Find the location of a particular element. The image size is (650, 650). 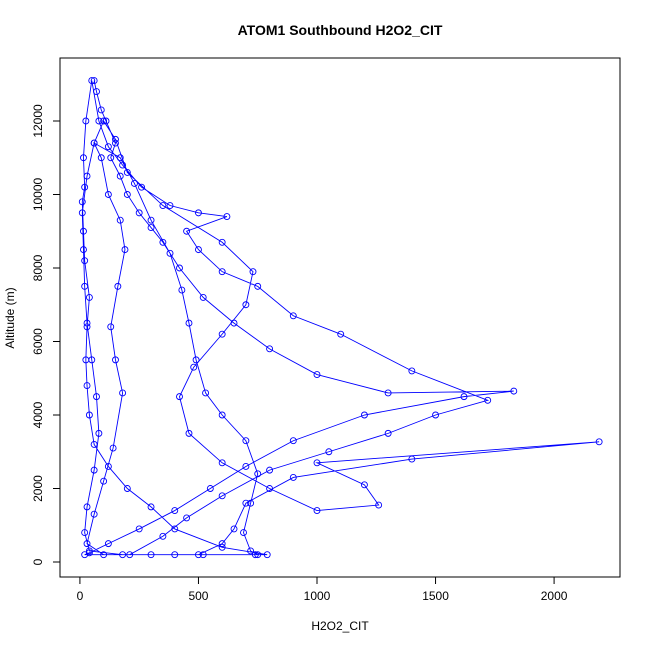

y-tick-label: 8000 is located at coordinates (38, 267).